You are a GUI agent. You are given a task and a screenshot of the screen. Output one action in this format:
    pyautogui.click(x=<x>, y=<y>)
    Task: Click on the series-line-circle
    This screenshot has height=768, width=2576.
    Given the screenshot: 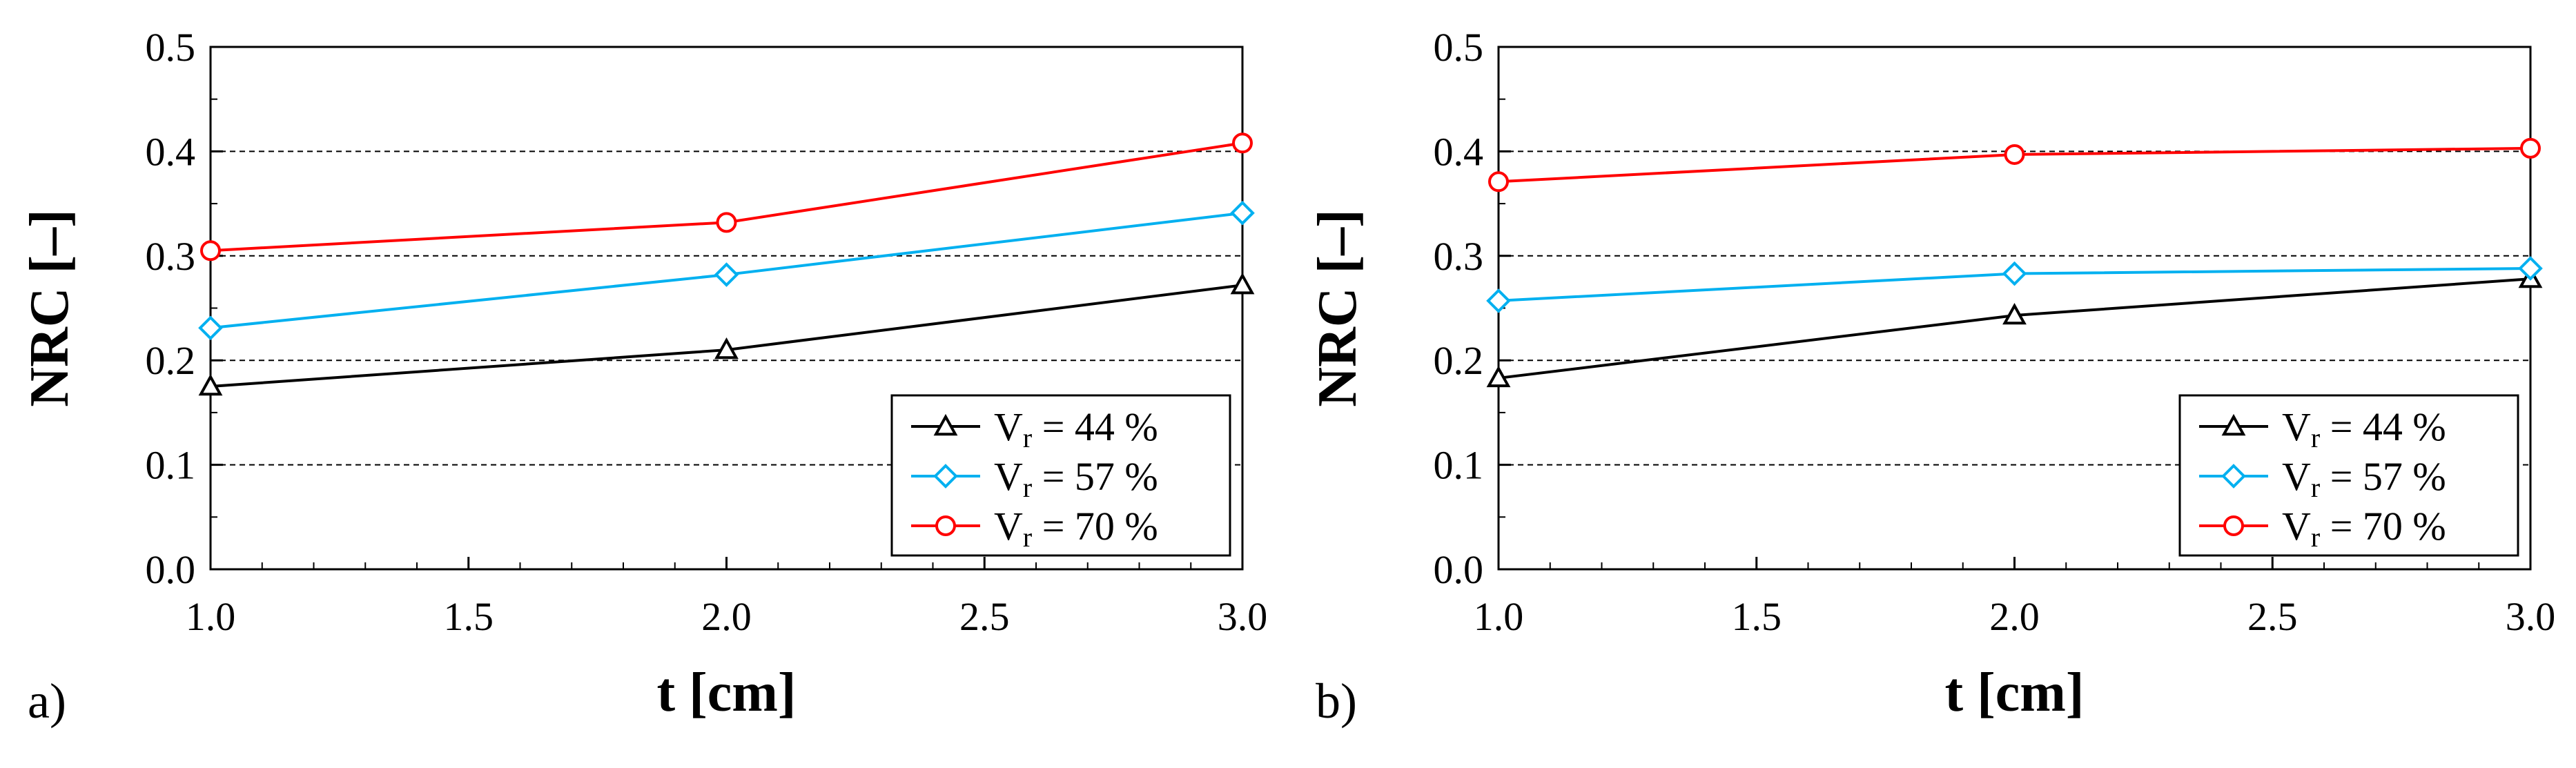 What is the action you would take?
    pyautogui.click(x=726, y=197)
    